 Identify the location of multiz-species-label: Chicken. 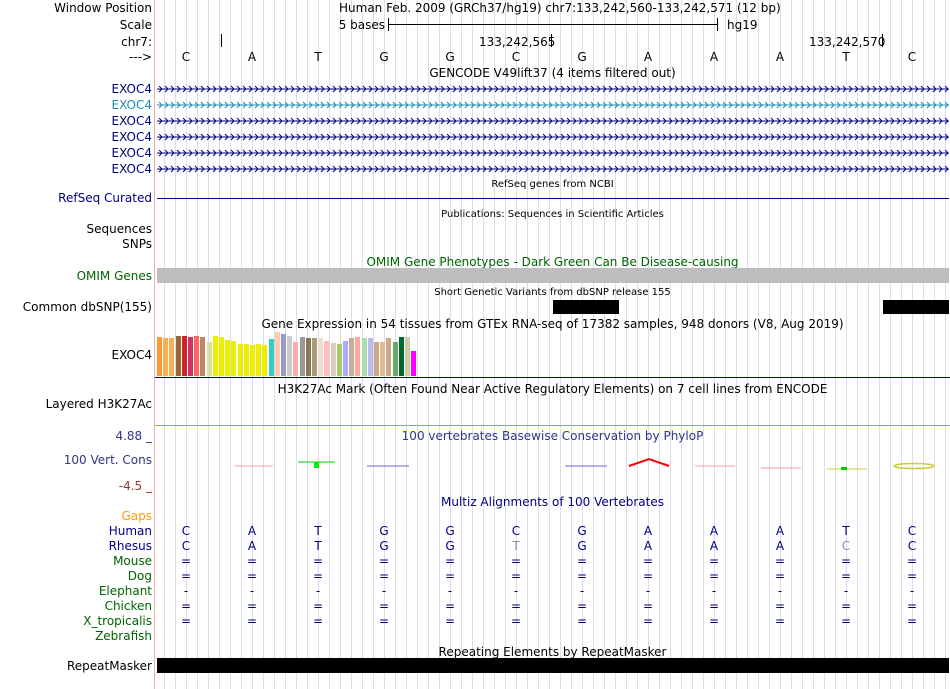
(128, 606).